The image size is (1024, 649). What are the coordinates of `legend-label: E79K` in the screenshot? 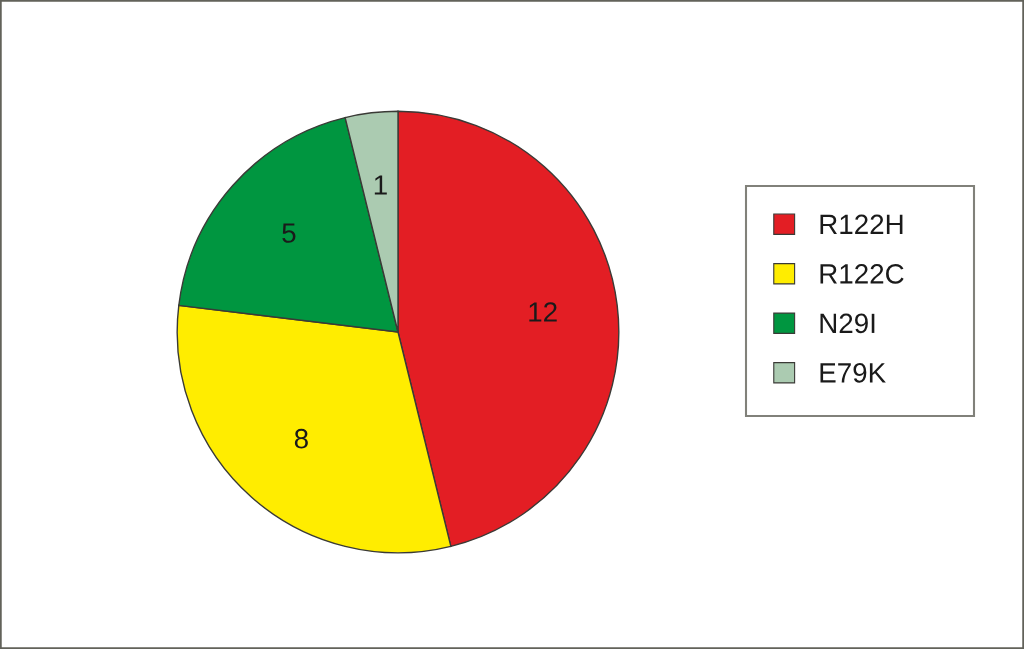 It's located at (853, 373).